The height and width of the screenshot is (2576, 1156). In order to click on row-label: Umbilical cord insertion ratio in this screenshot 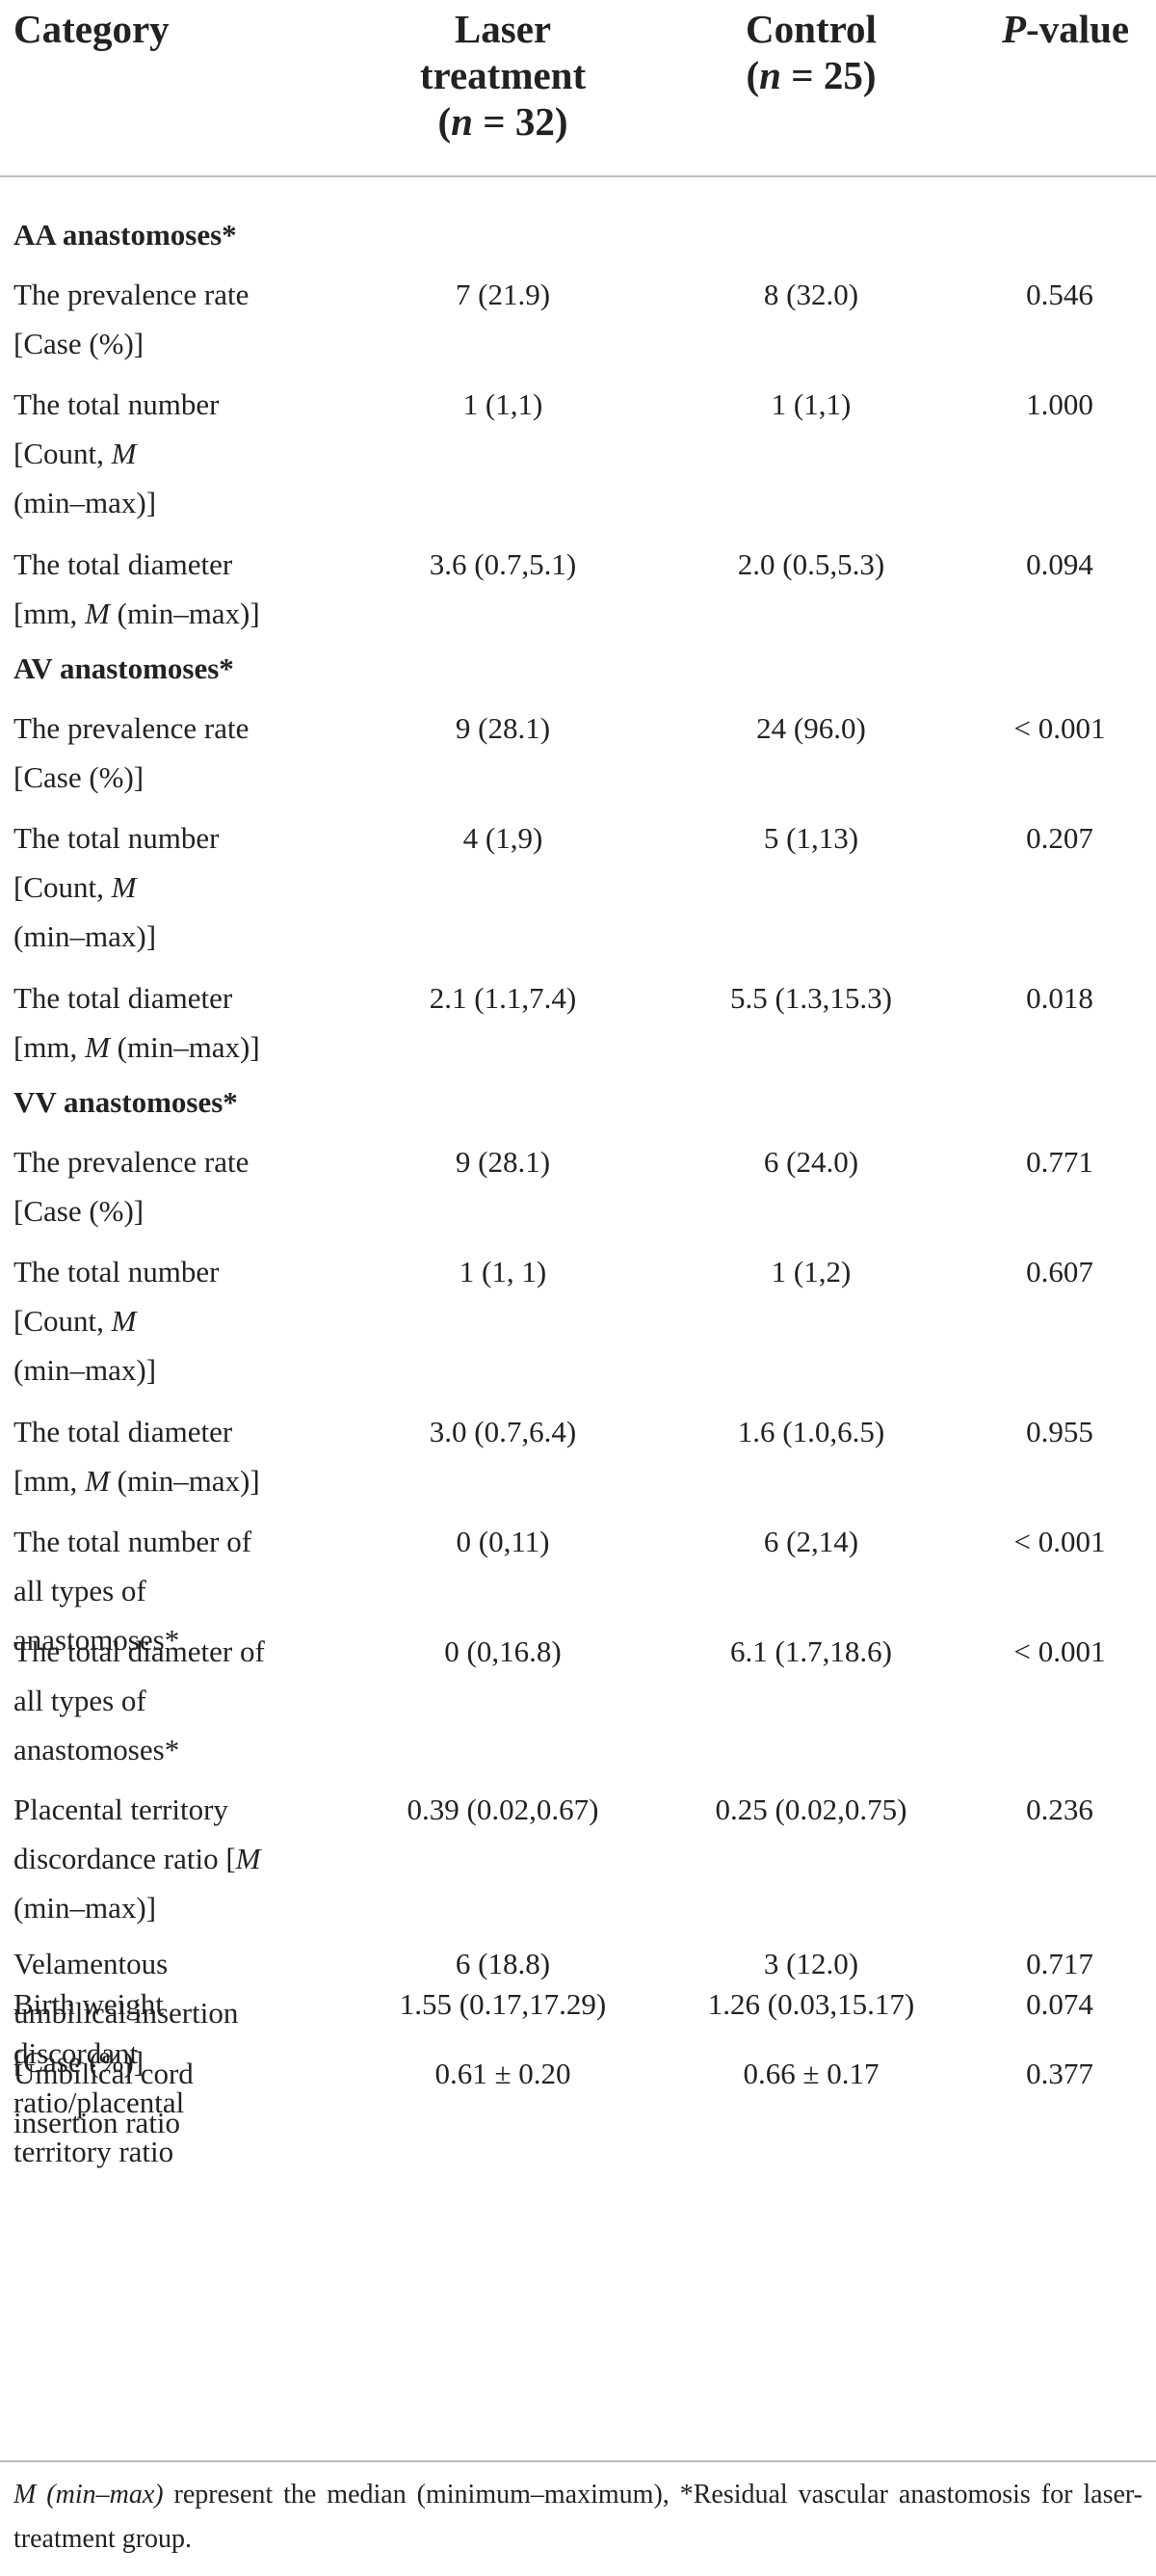, I will do `click(172, 2098)`.